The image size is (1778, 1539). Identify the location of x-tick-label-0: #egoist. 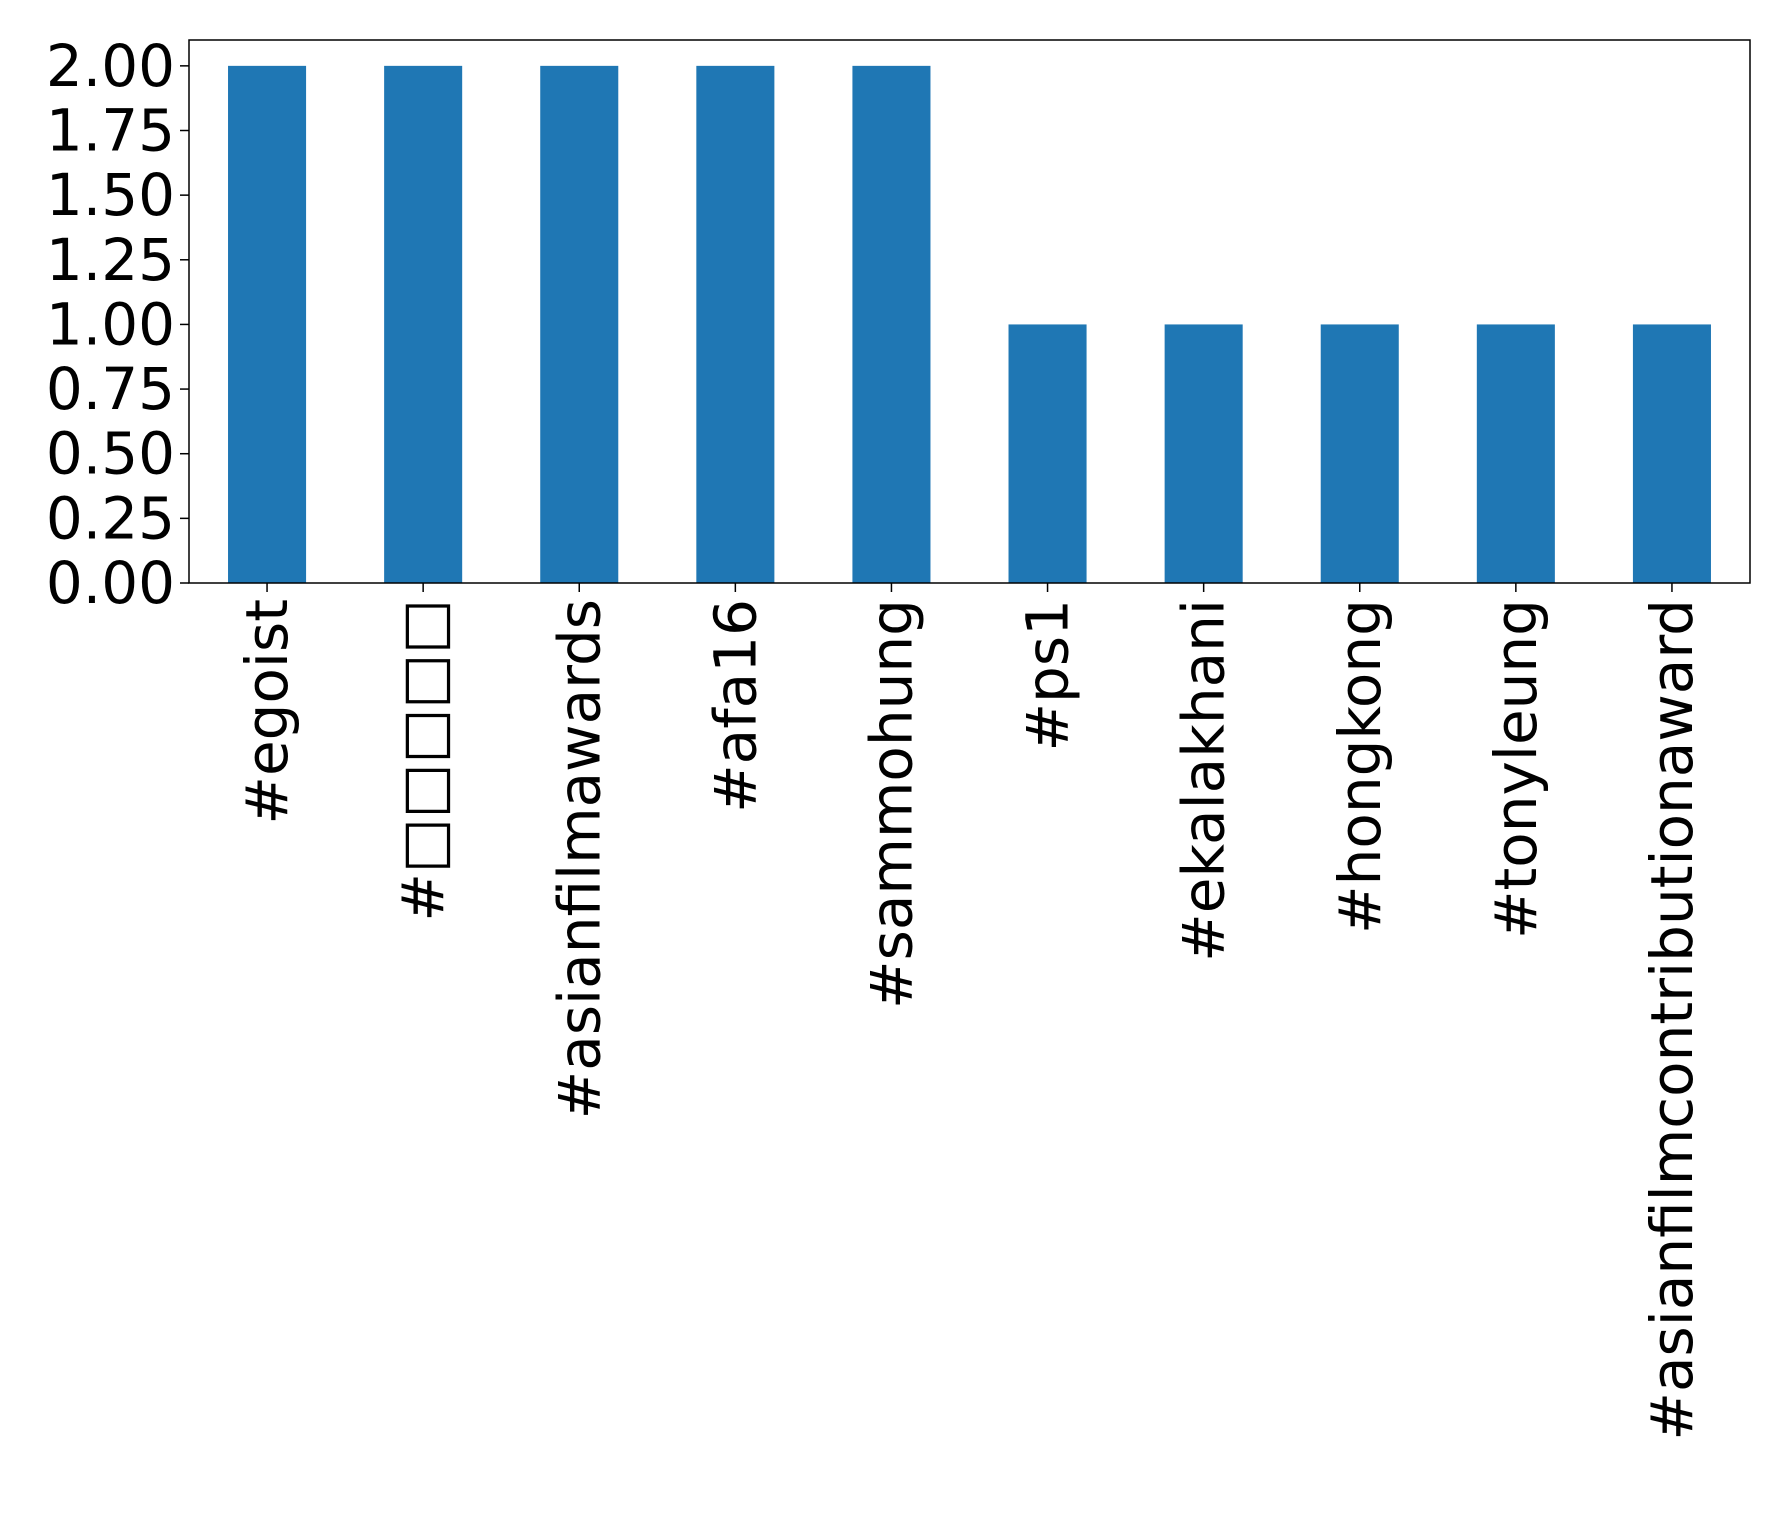
(267, 712).